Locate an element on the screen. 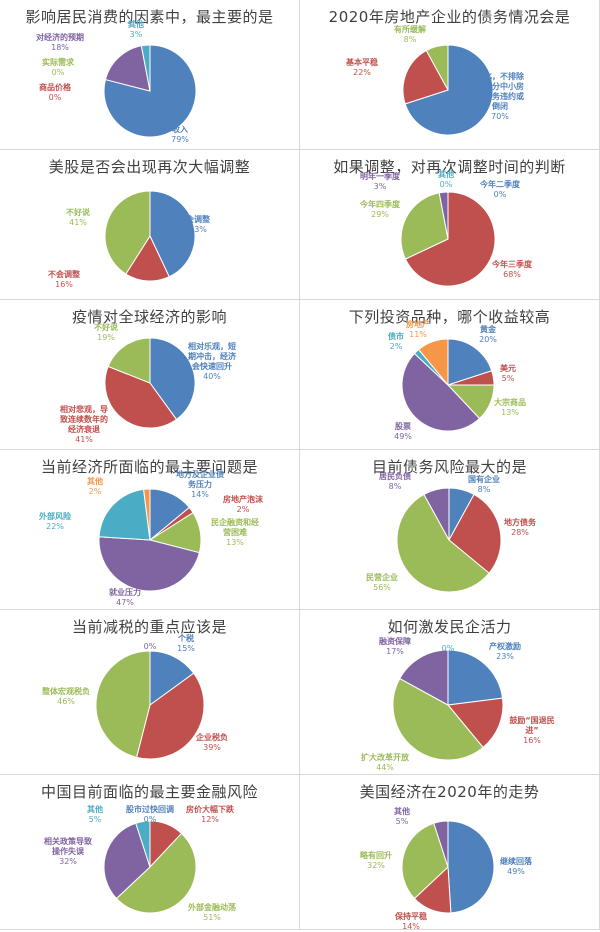 The width and height of the screenshot is (600, 932). slice-category: 会调整 is located at coordinates (198, 219).